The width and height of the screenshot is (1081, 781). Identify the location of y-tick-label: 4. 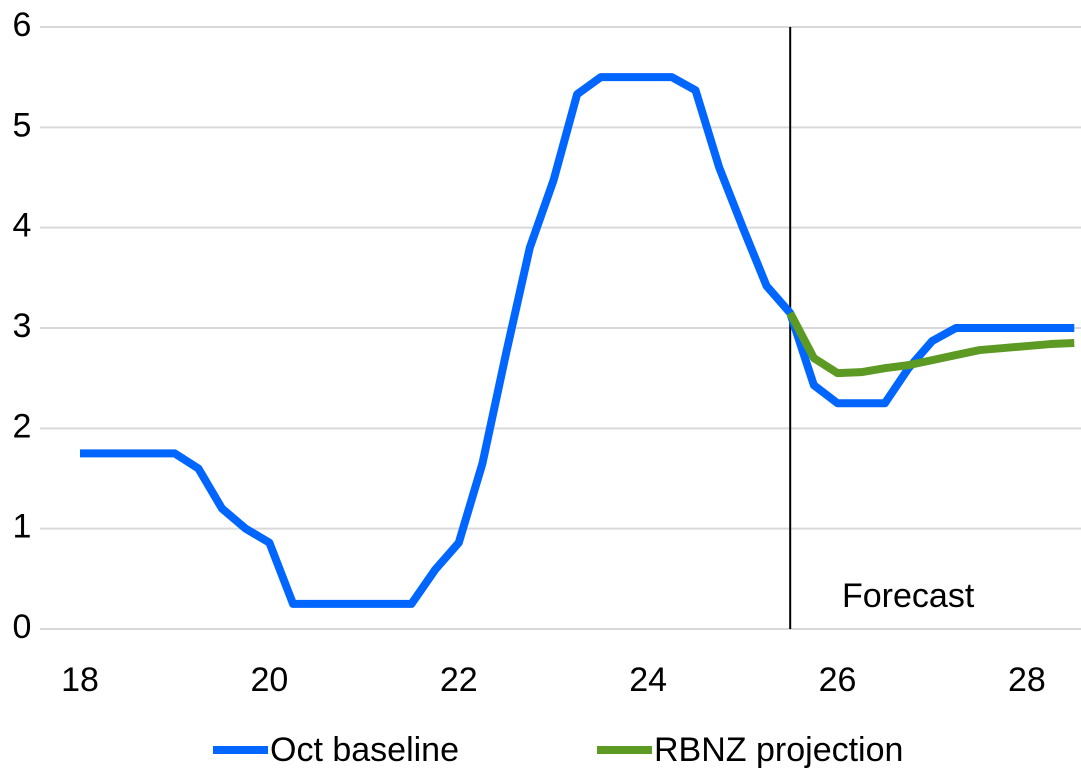
(22, 226).